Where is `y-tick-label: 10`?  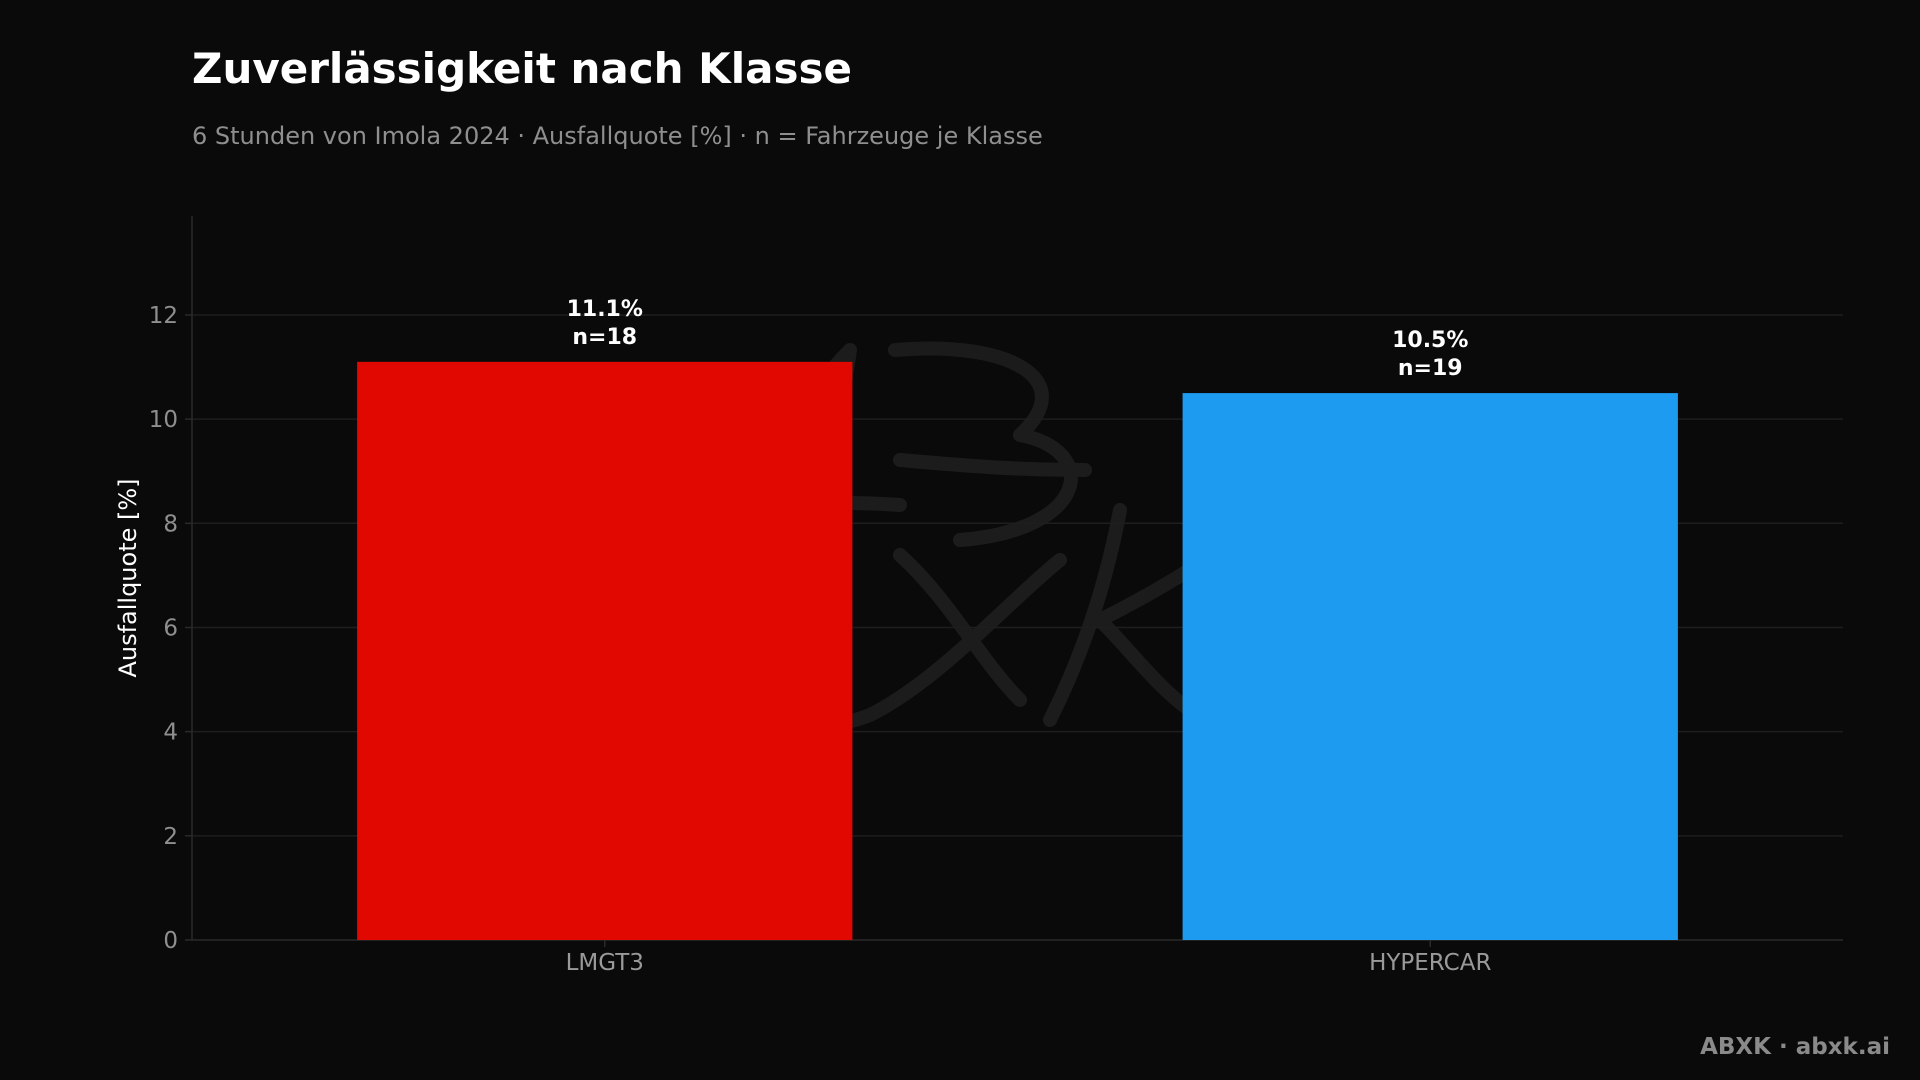 y-tick-label: 10 is located at coordinates (163, 420).